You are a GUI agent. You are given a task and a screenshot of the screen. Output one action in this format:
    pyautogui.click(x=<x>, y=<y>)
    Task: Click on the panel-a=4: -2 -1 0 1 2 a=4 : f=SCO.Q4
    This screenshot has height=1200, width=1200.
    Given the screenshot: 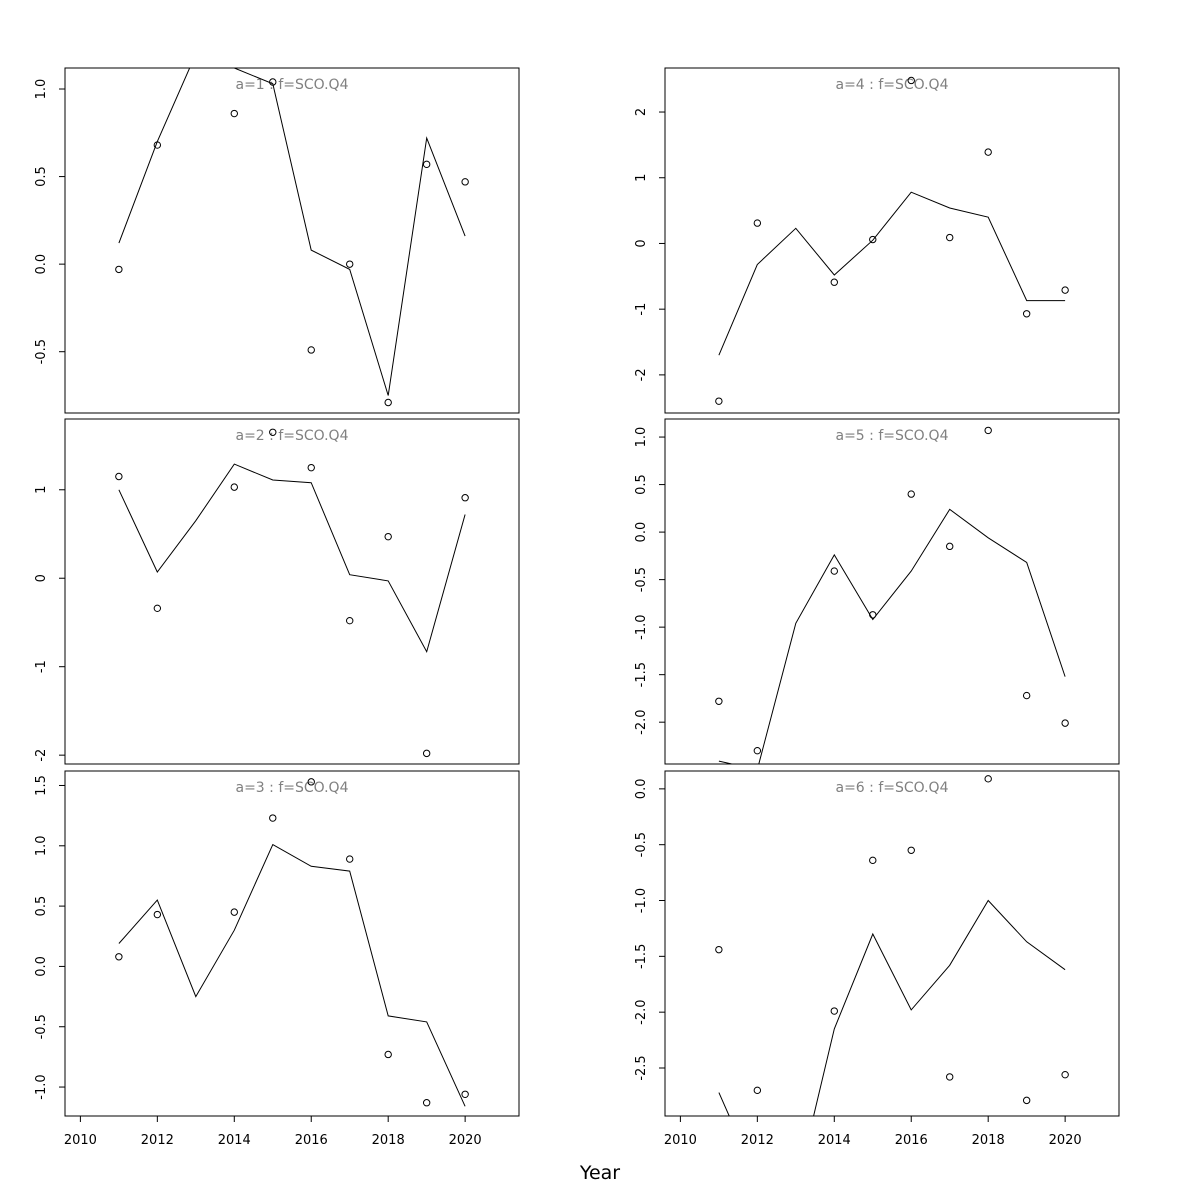 What is the action you would take?
    pyautogui.click(x=877, y=240)
    